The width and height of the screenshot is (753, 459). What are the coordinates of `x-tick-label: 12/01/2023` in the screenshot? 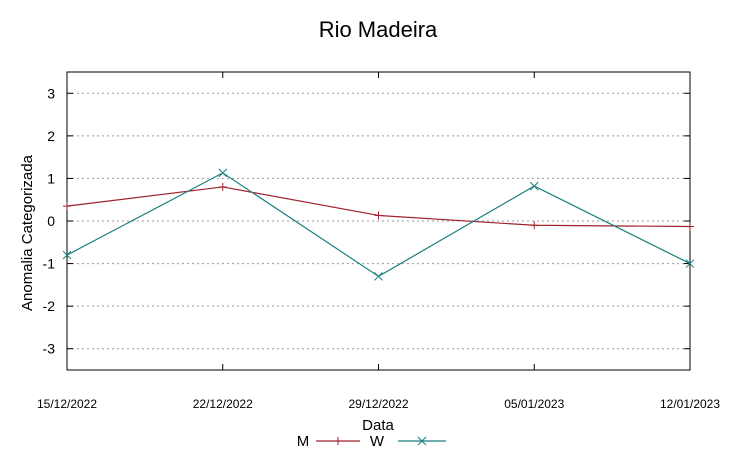 It's located at (690, 404).